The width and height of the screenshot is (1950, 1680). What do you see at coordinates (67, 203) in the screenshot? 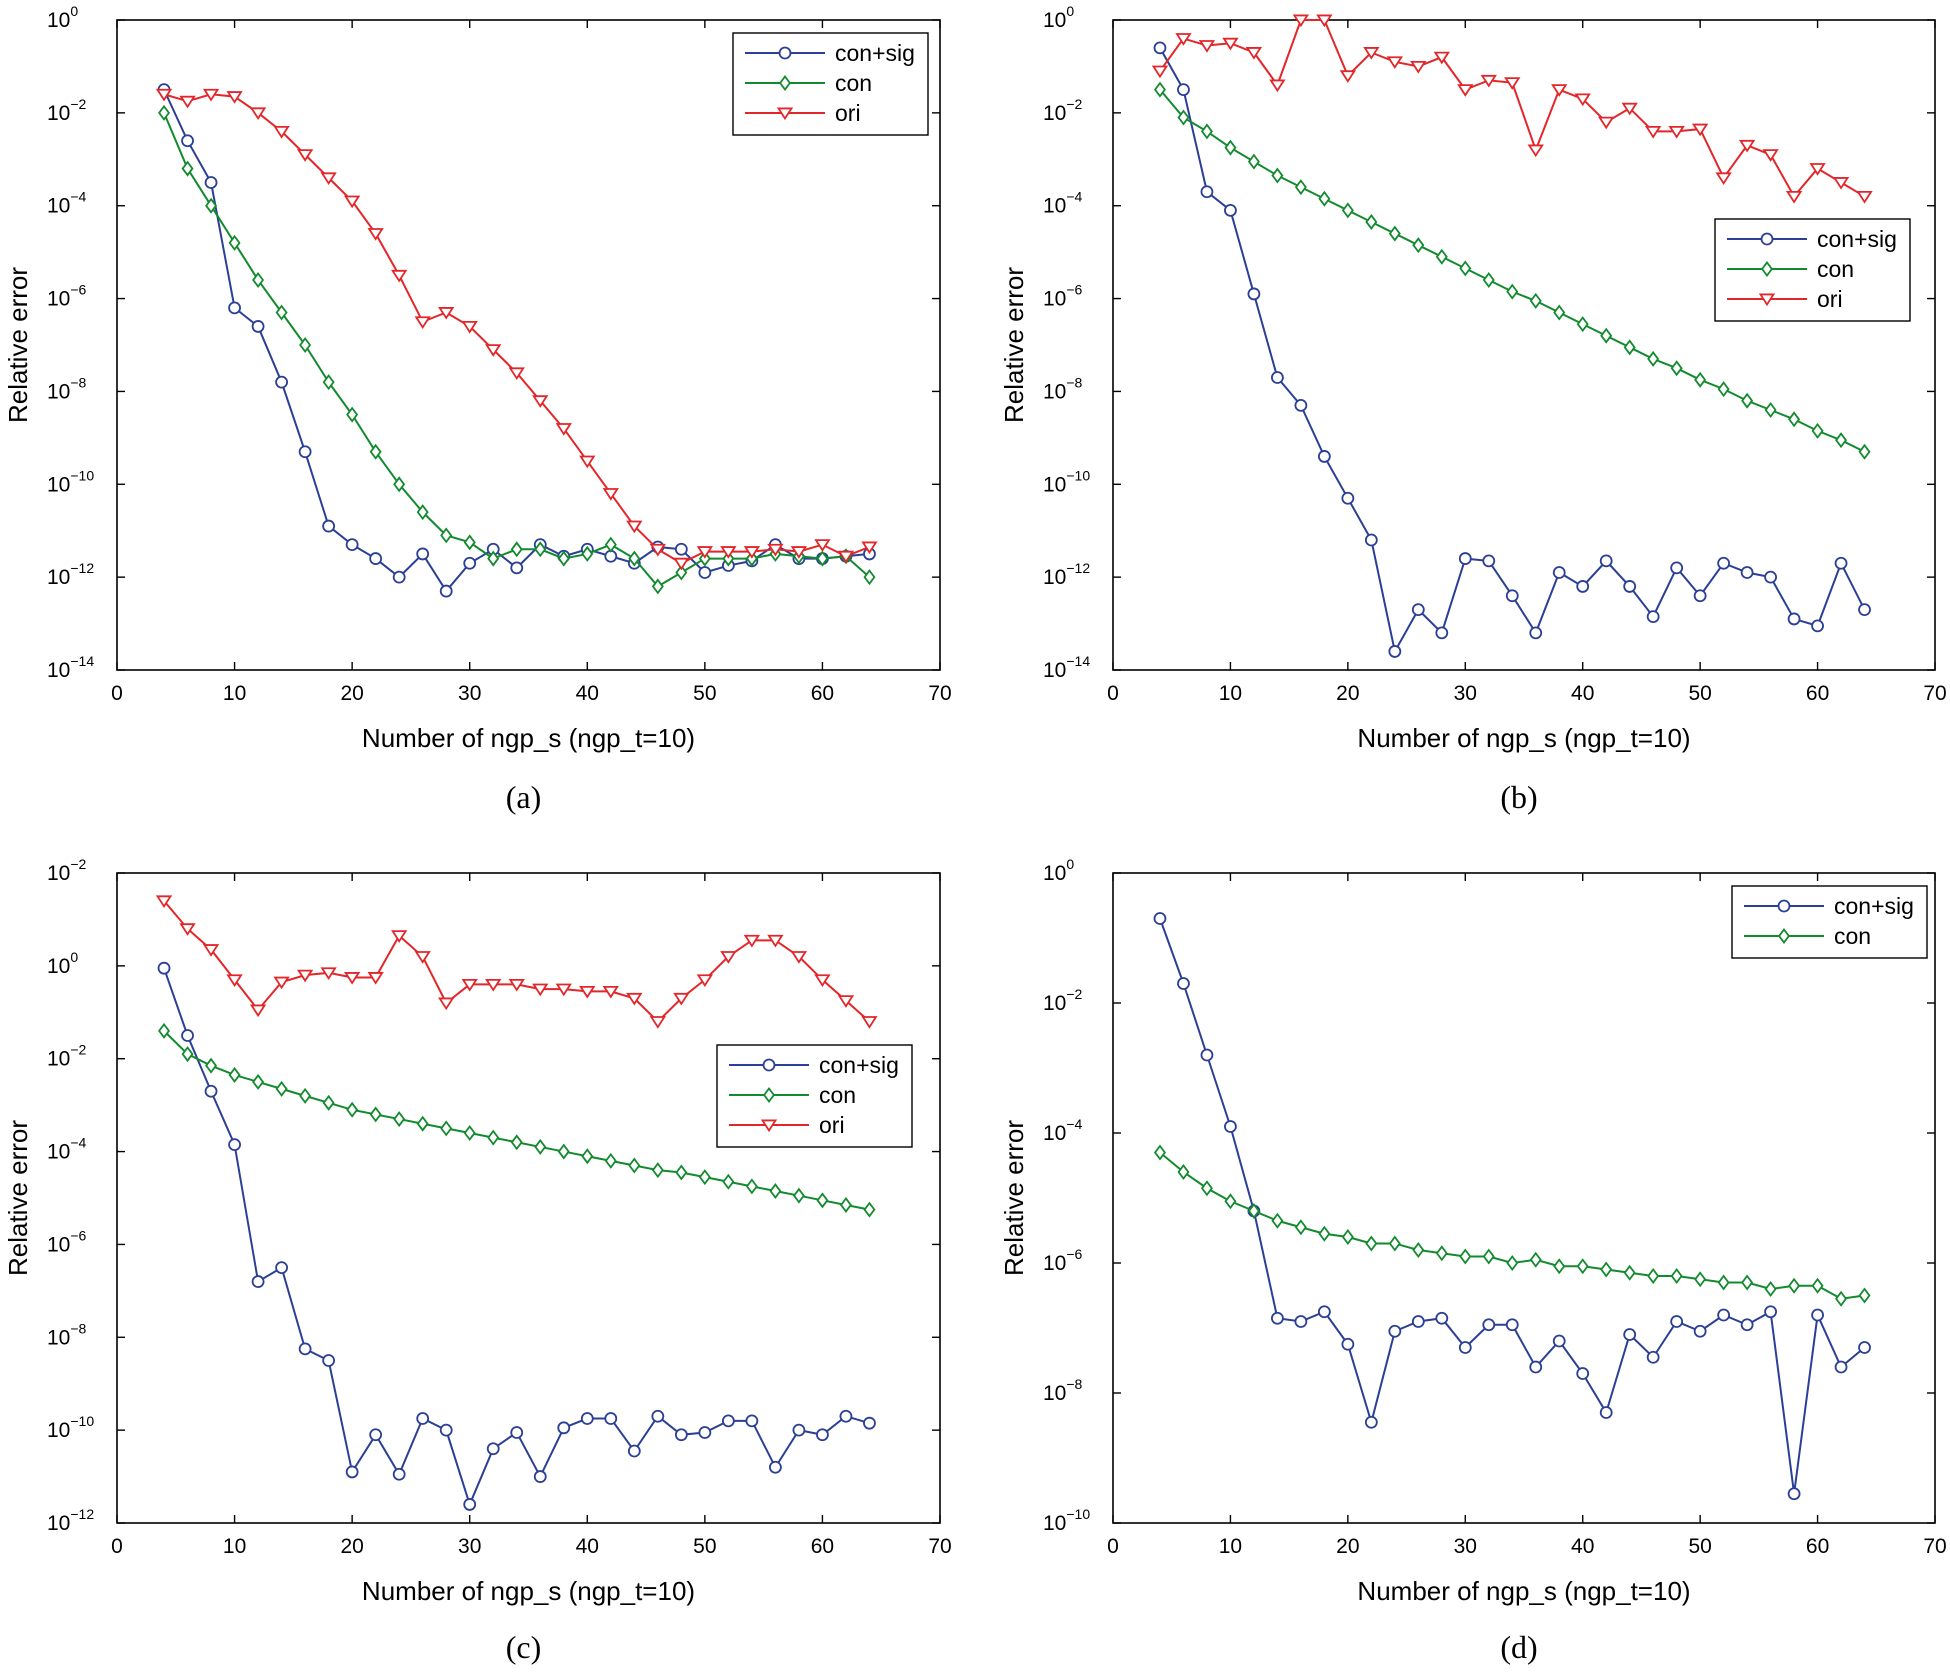
I see `y-tick-label: 10⁻⁴` at bounding box center [67, 203].